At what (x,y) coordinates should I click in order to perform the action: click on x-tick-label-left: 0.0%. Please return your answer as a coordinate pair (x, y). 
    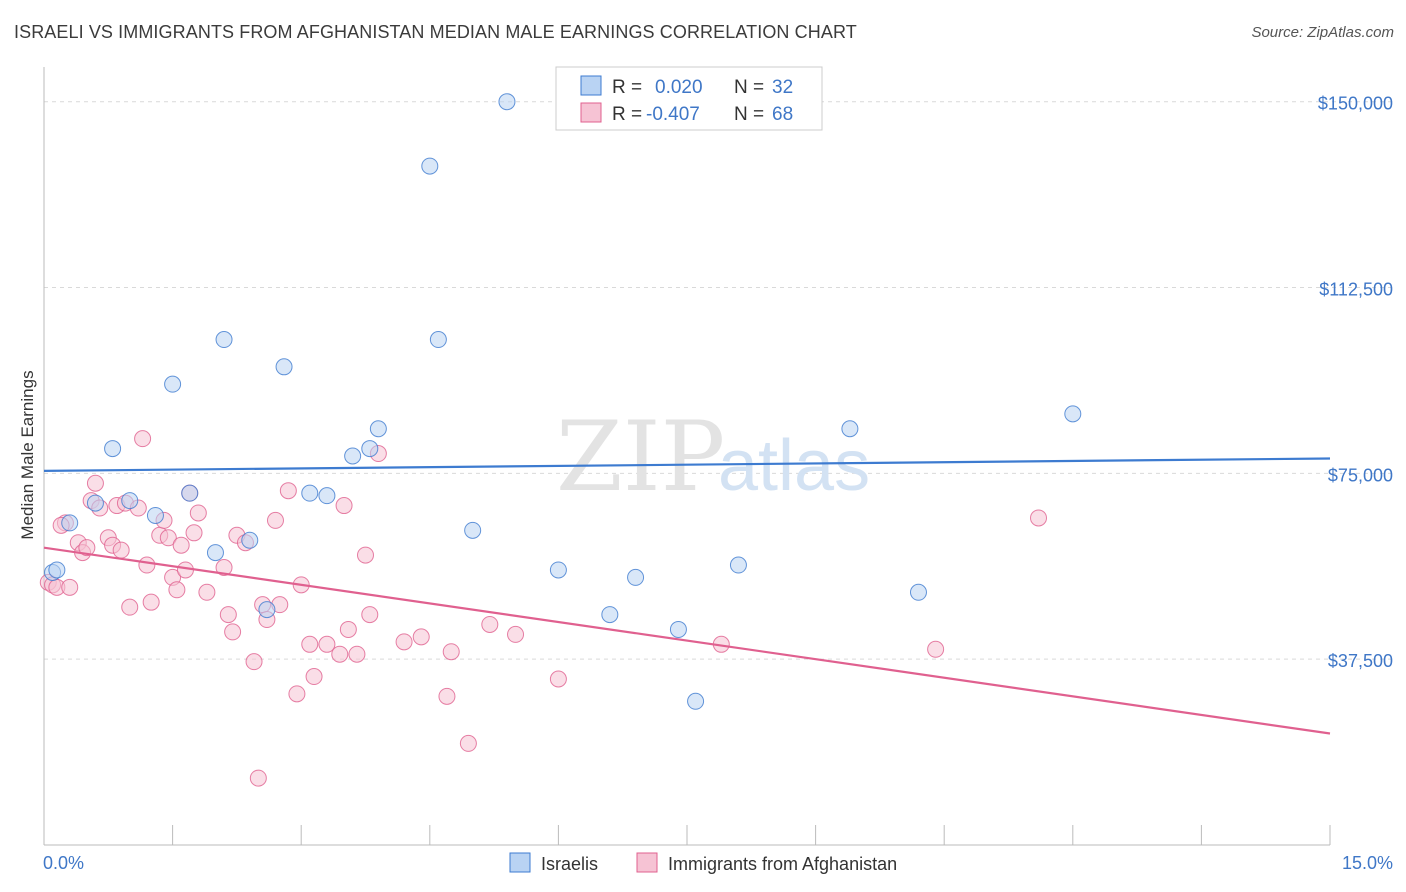
    Looking at the image, I should click on (63, 863).